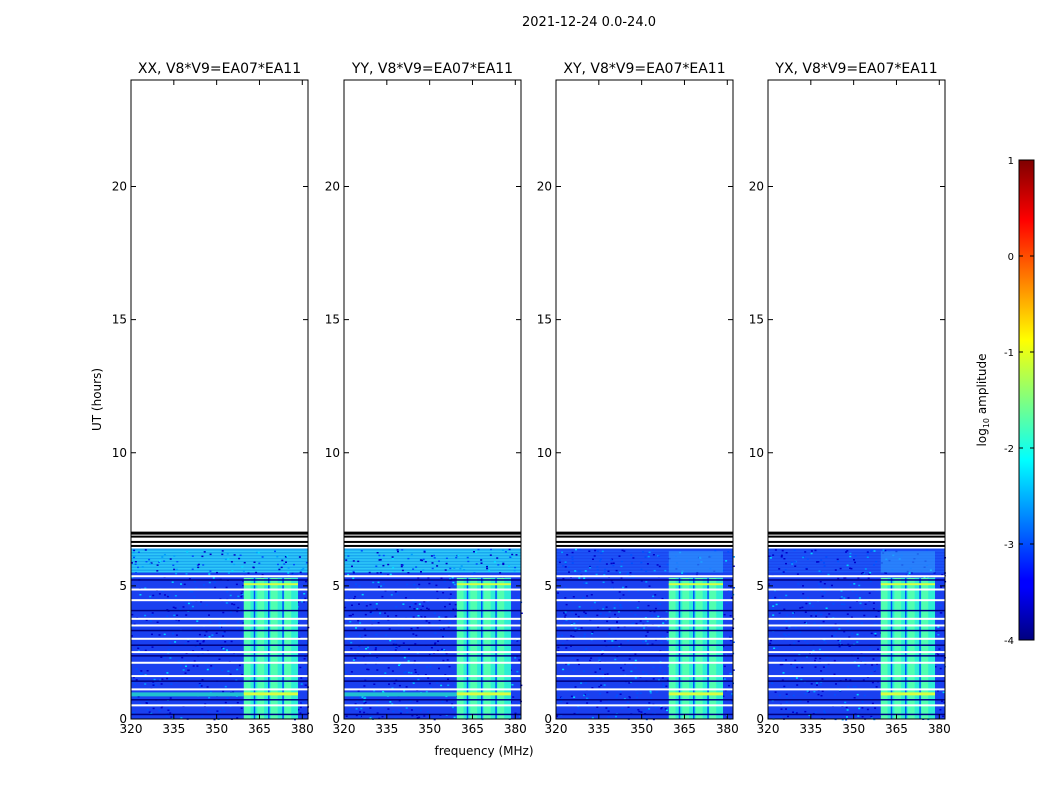  What do you see at coordinates (432, 69) in the screenshot?
I see `panel-title: YY, V8*V9=EA07*EA11` at bounding box center [432, 69].